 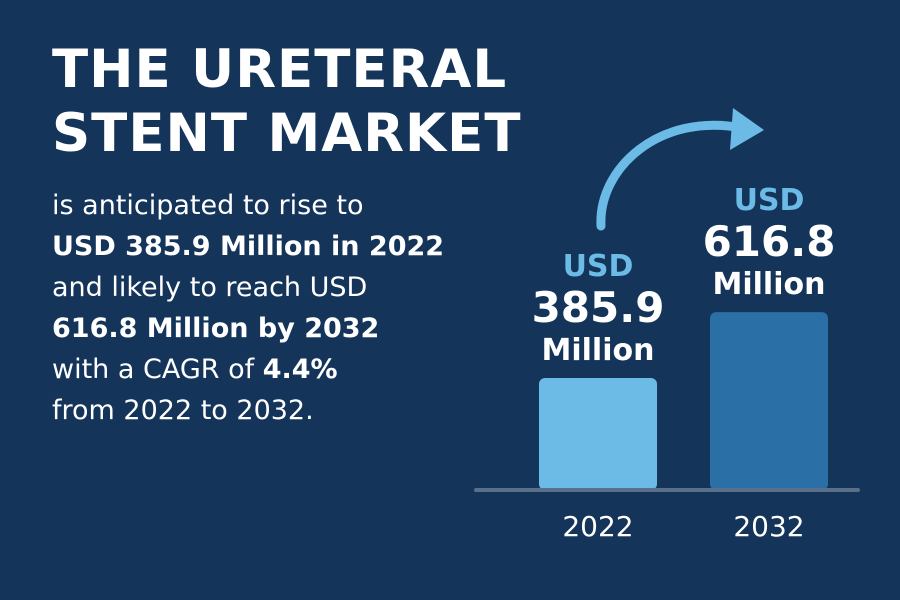 I want to click on description-highlight-2032: 616.8 Million by 2032, so click(x=216, y=328).